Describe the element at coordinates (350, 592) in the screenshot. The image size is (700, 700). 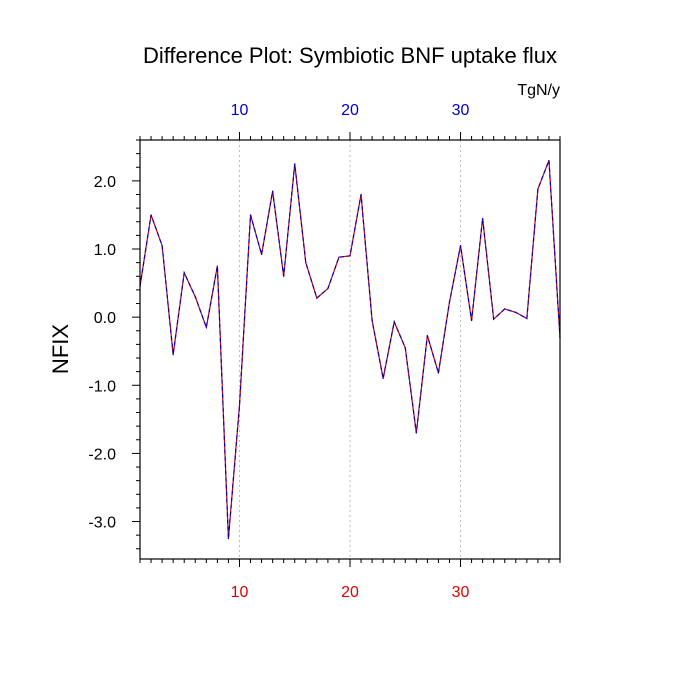
I see `x-tick-label-bottom-20: 20` at that location.